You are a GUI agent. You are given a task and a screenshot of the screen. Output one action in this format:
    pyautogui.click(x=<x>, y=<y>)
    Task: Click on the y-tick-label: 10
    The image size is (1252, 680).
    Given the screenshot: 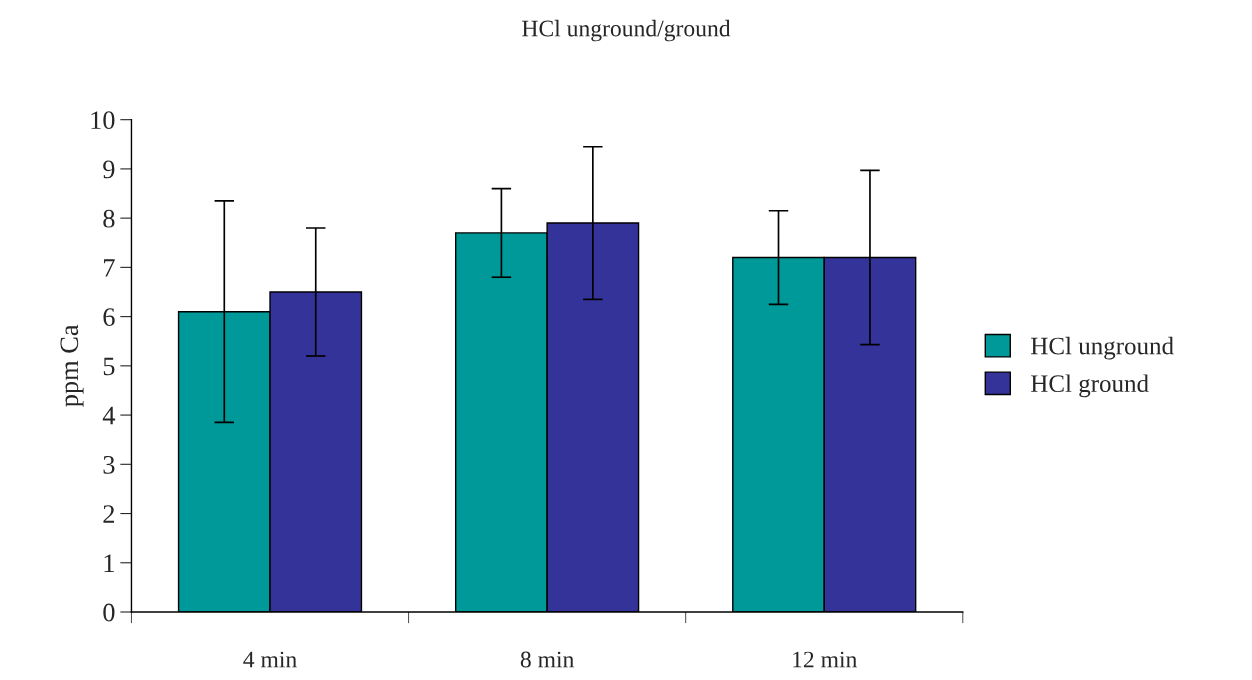 What is the action you would take?
    pyautogui.click(x=103, y=120)
    